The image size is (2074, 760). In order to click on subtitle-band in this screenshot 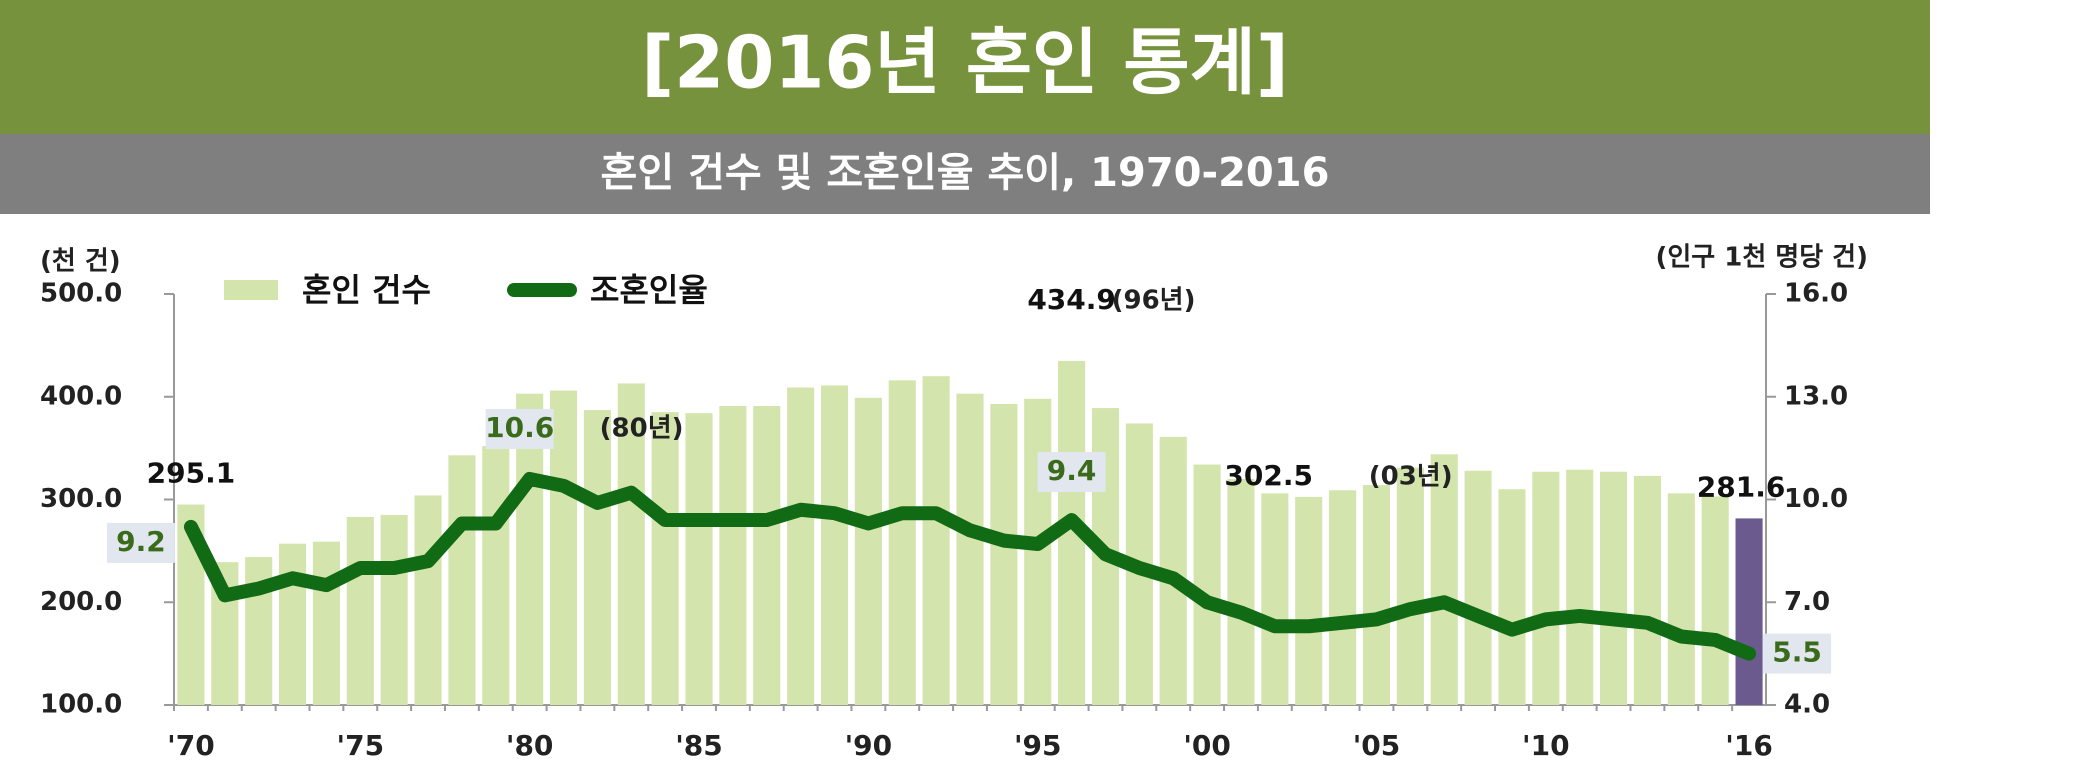, I will do `click(965, 174)`.